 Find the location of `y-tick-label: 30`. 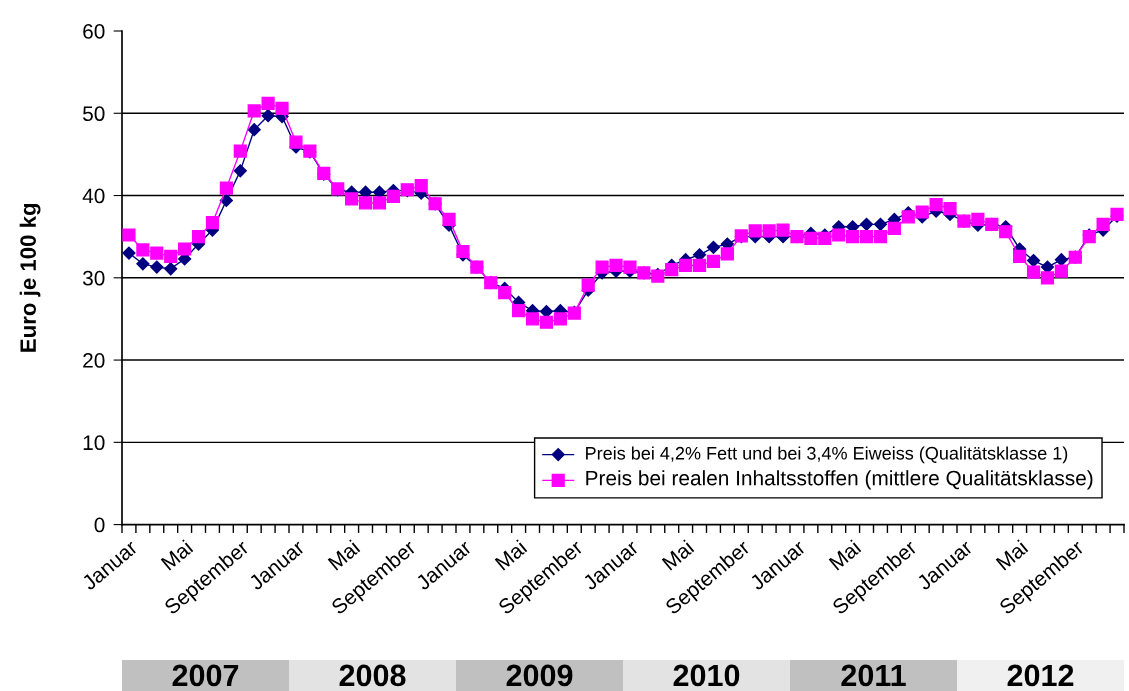

y-tick-label: 30 is located at coordinates (93, 278).